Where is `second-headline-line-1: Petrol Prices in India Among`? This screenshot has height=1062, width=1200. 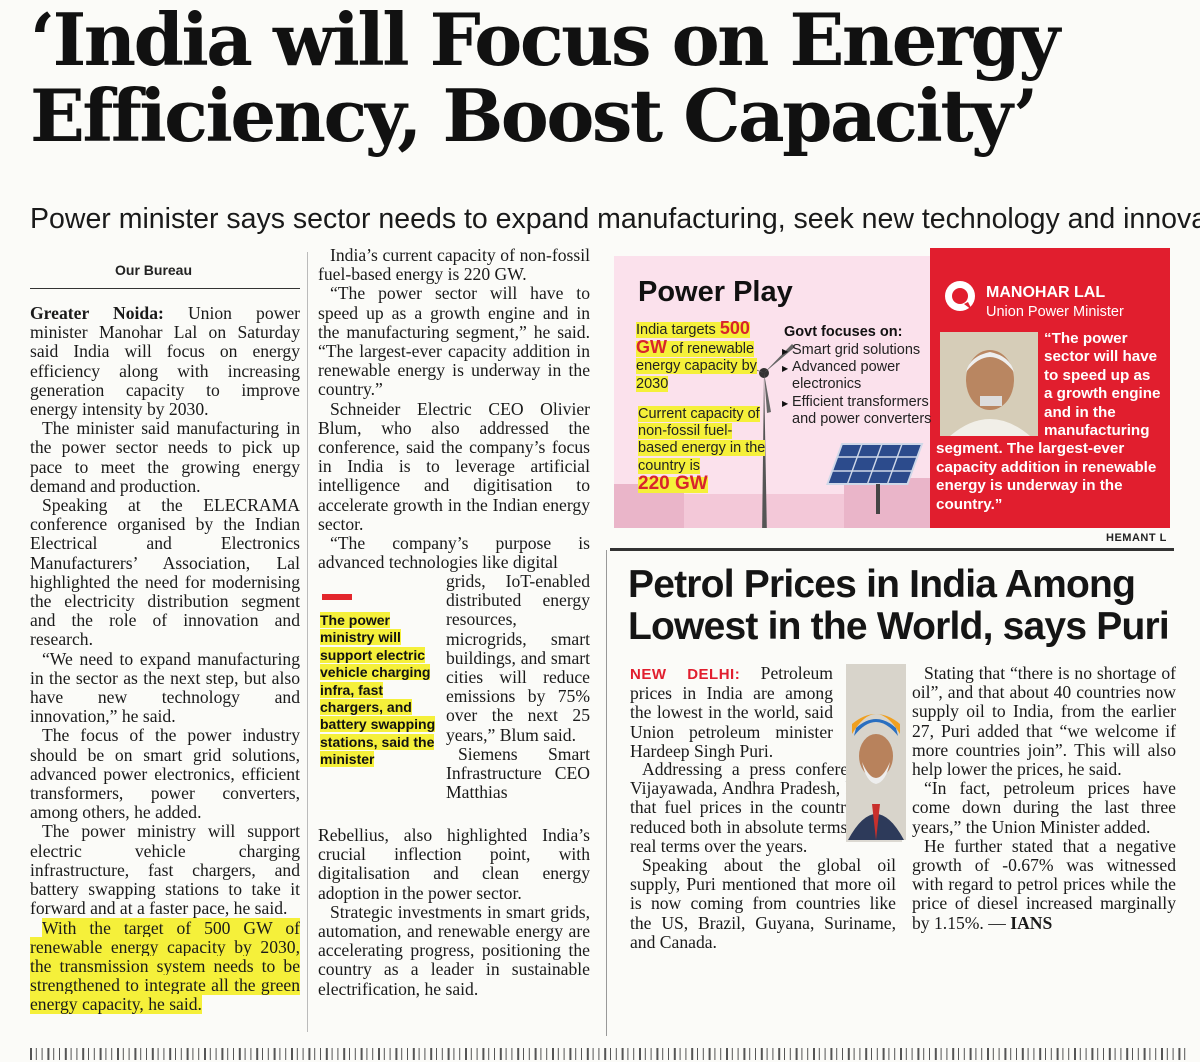
second-headline-line-1: Petrol Prices in India Among is located at coordinates (882, 584).